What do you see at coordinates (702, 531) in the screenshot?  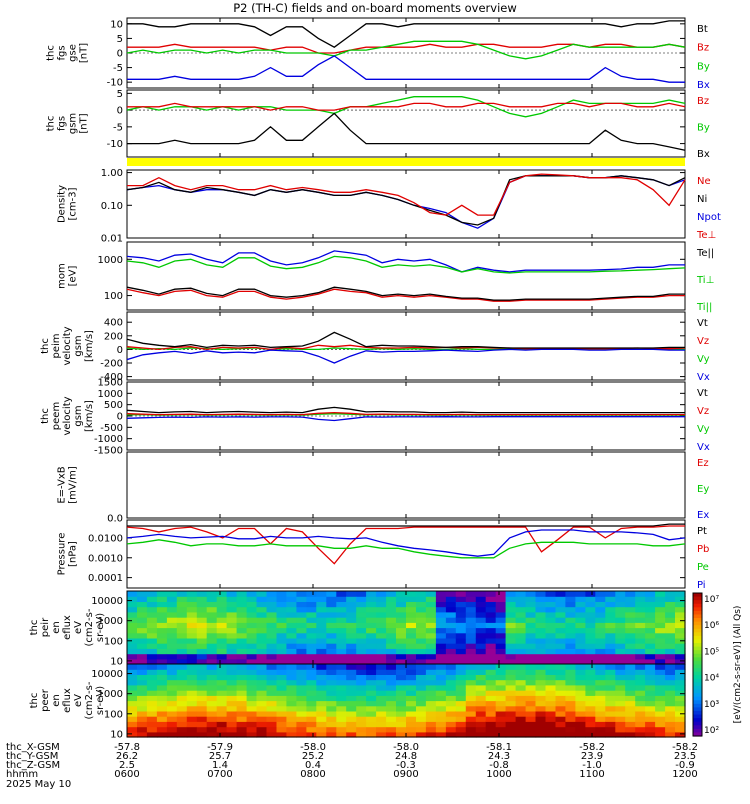 I see `legend-item: Pt` at bounding box center [702, 531].